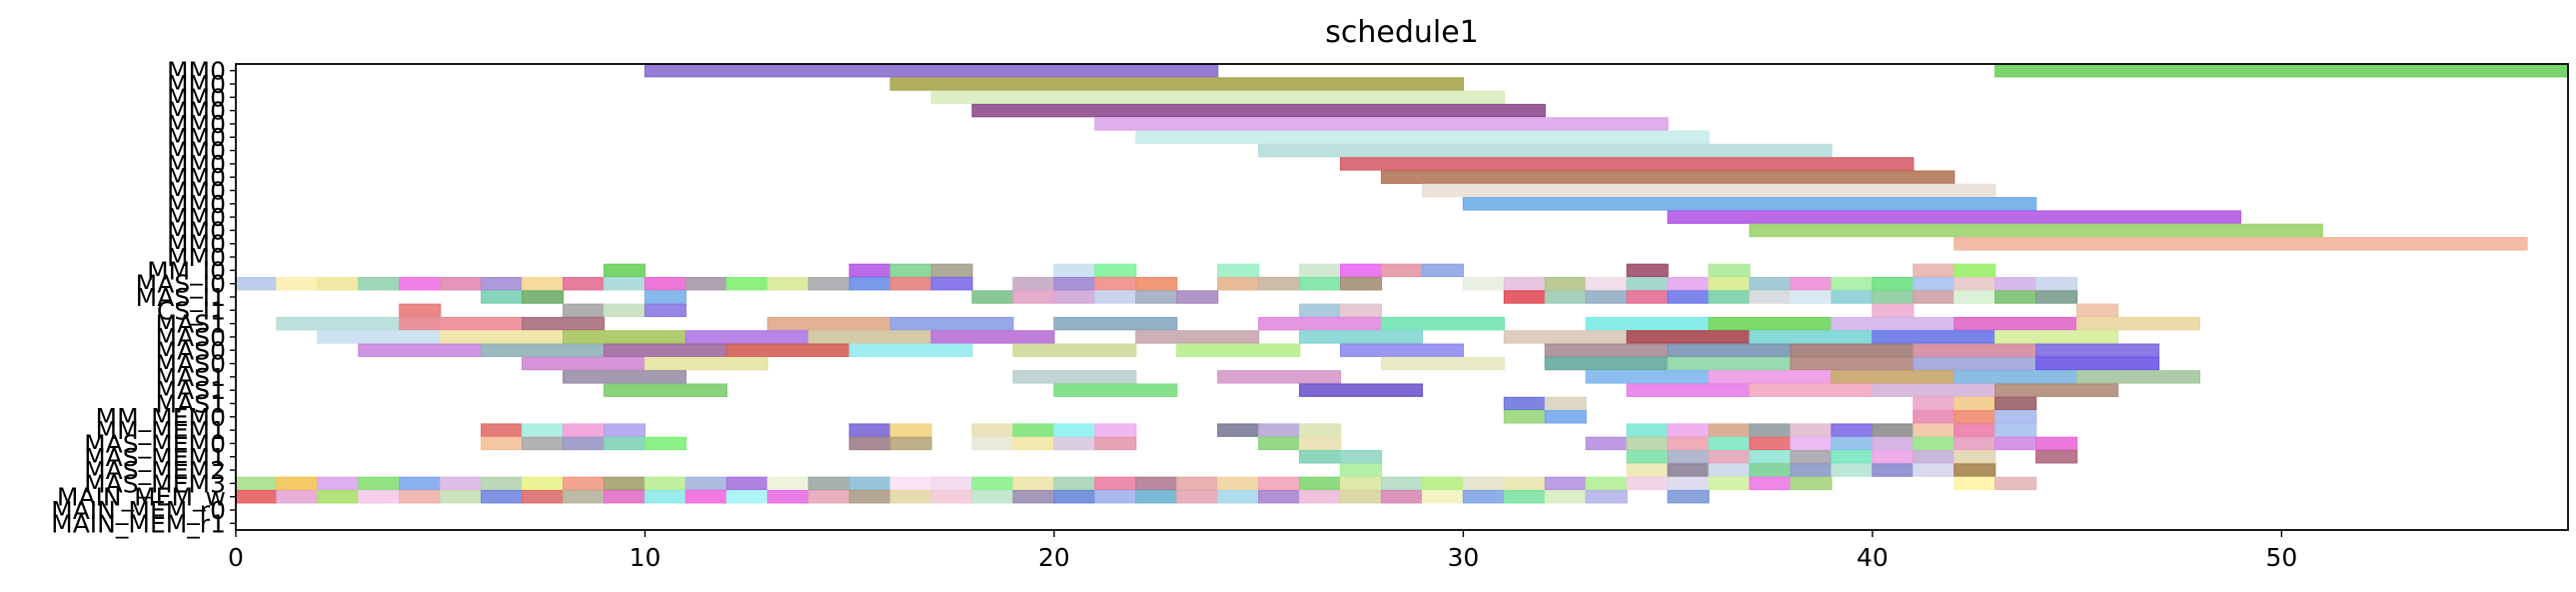  Describe the element at coordinates (191, 310) in the screenshot. I see `y-tick-label: CS_I1` at that location.